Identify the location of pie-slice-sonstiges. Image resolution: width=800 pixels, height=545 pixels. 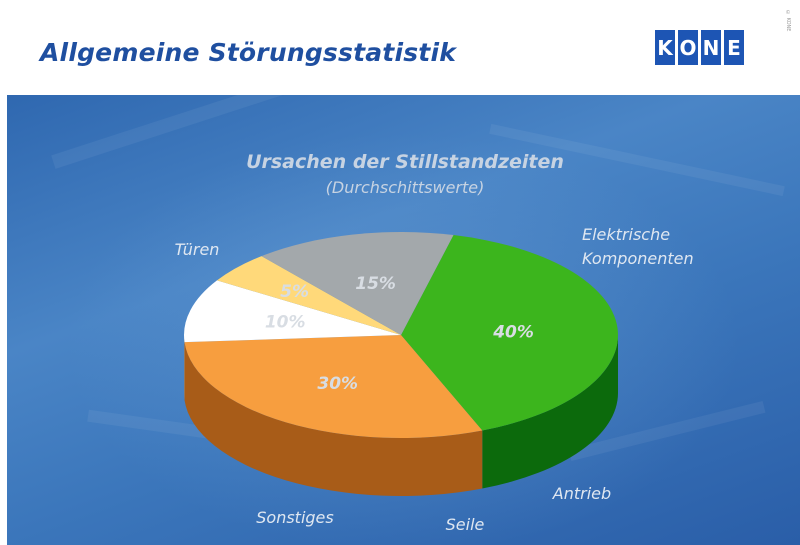
(357, 283).